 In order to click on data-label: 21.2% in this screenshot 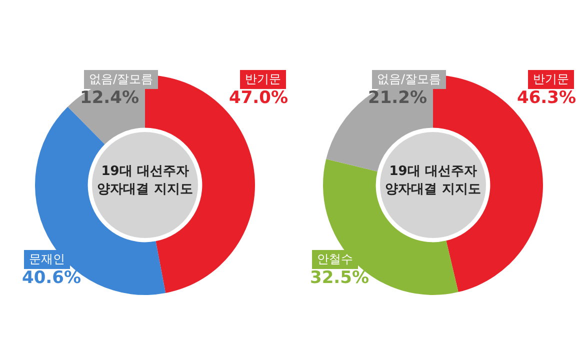, I will do `click(397, 98)`.